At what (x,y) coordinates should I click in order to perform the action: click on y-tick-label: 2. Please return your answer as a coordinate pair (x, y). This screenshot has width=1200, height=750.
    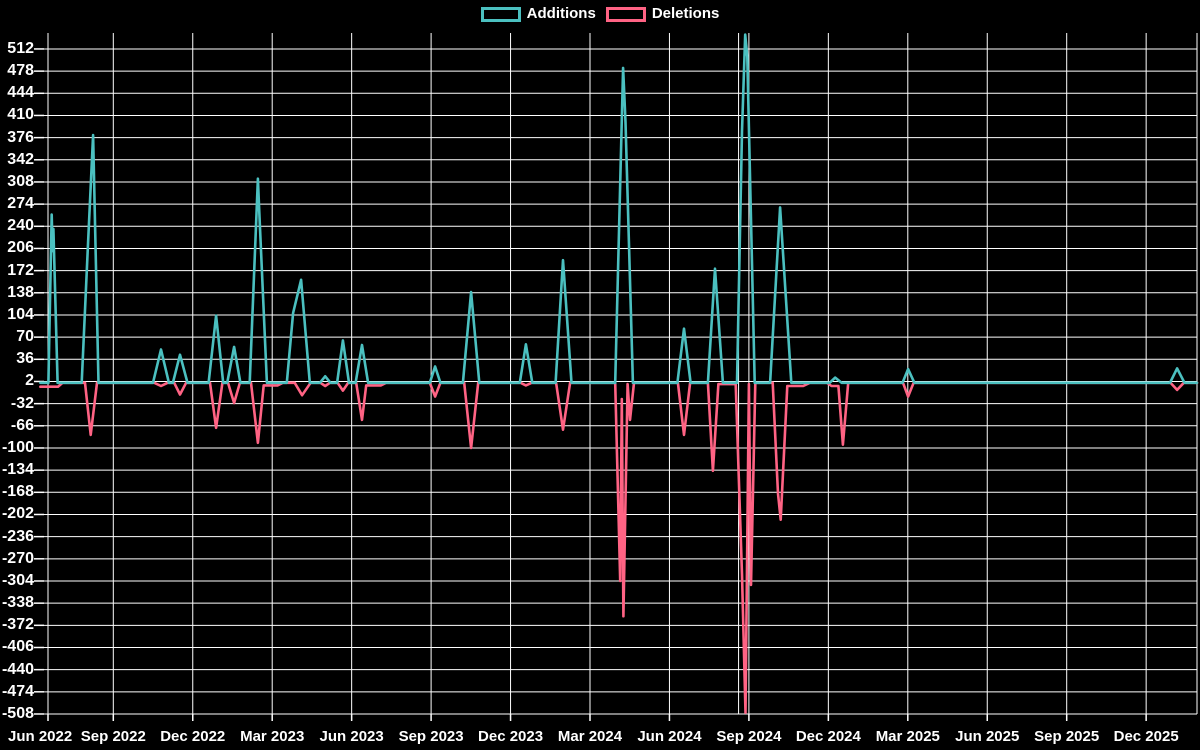
    Looking at the image, I should click on (29, 381).